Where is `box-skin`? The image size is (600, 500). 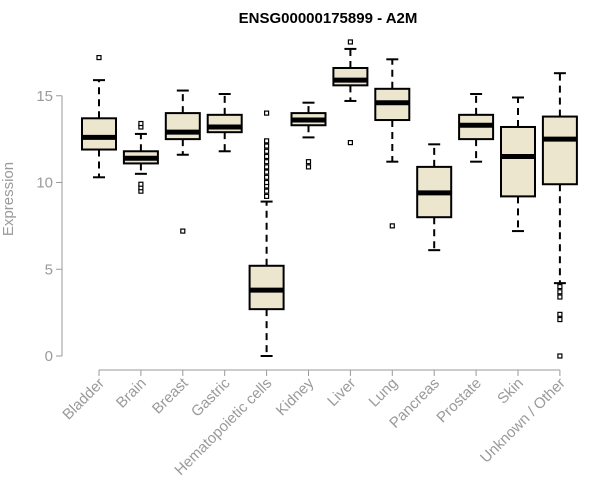 box-skin is located at coordinates (518, 164).